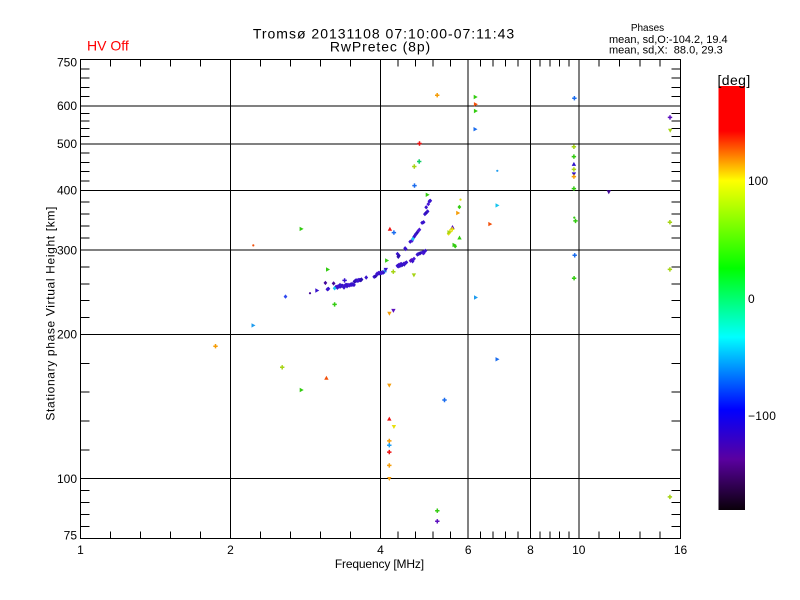 This screenshot has width=800, height=600. Describe the element at coordinates (751, 299) in the screenshot. I see `svg-text: 0` at that location.